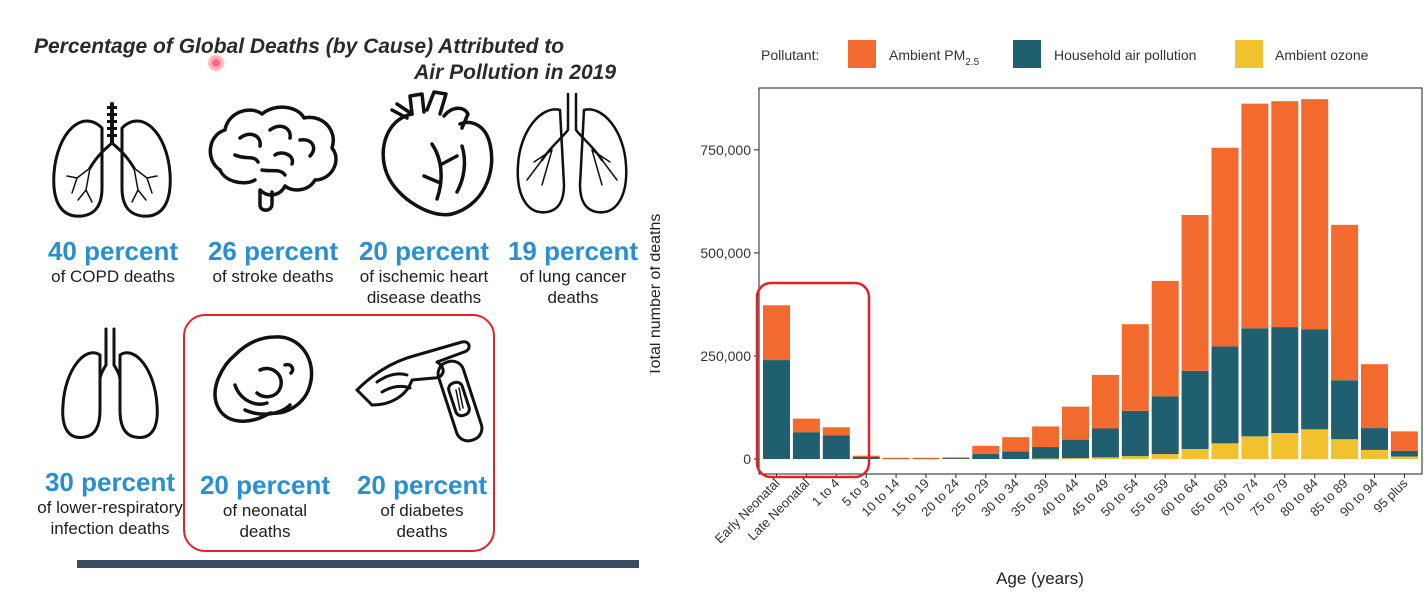 The height and width of the screenshot is (599, 1426). What do you see at coordinates (1016, 444) in the screenshot?
I see `bar-segment-30-to-34-ambient-pm` at bounding box center [1016, 444].